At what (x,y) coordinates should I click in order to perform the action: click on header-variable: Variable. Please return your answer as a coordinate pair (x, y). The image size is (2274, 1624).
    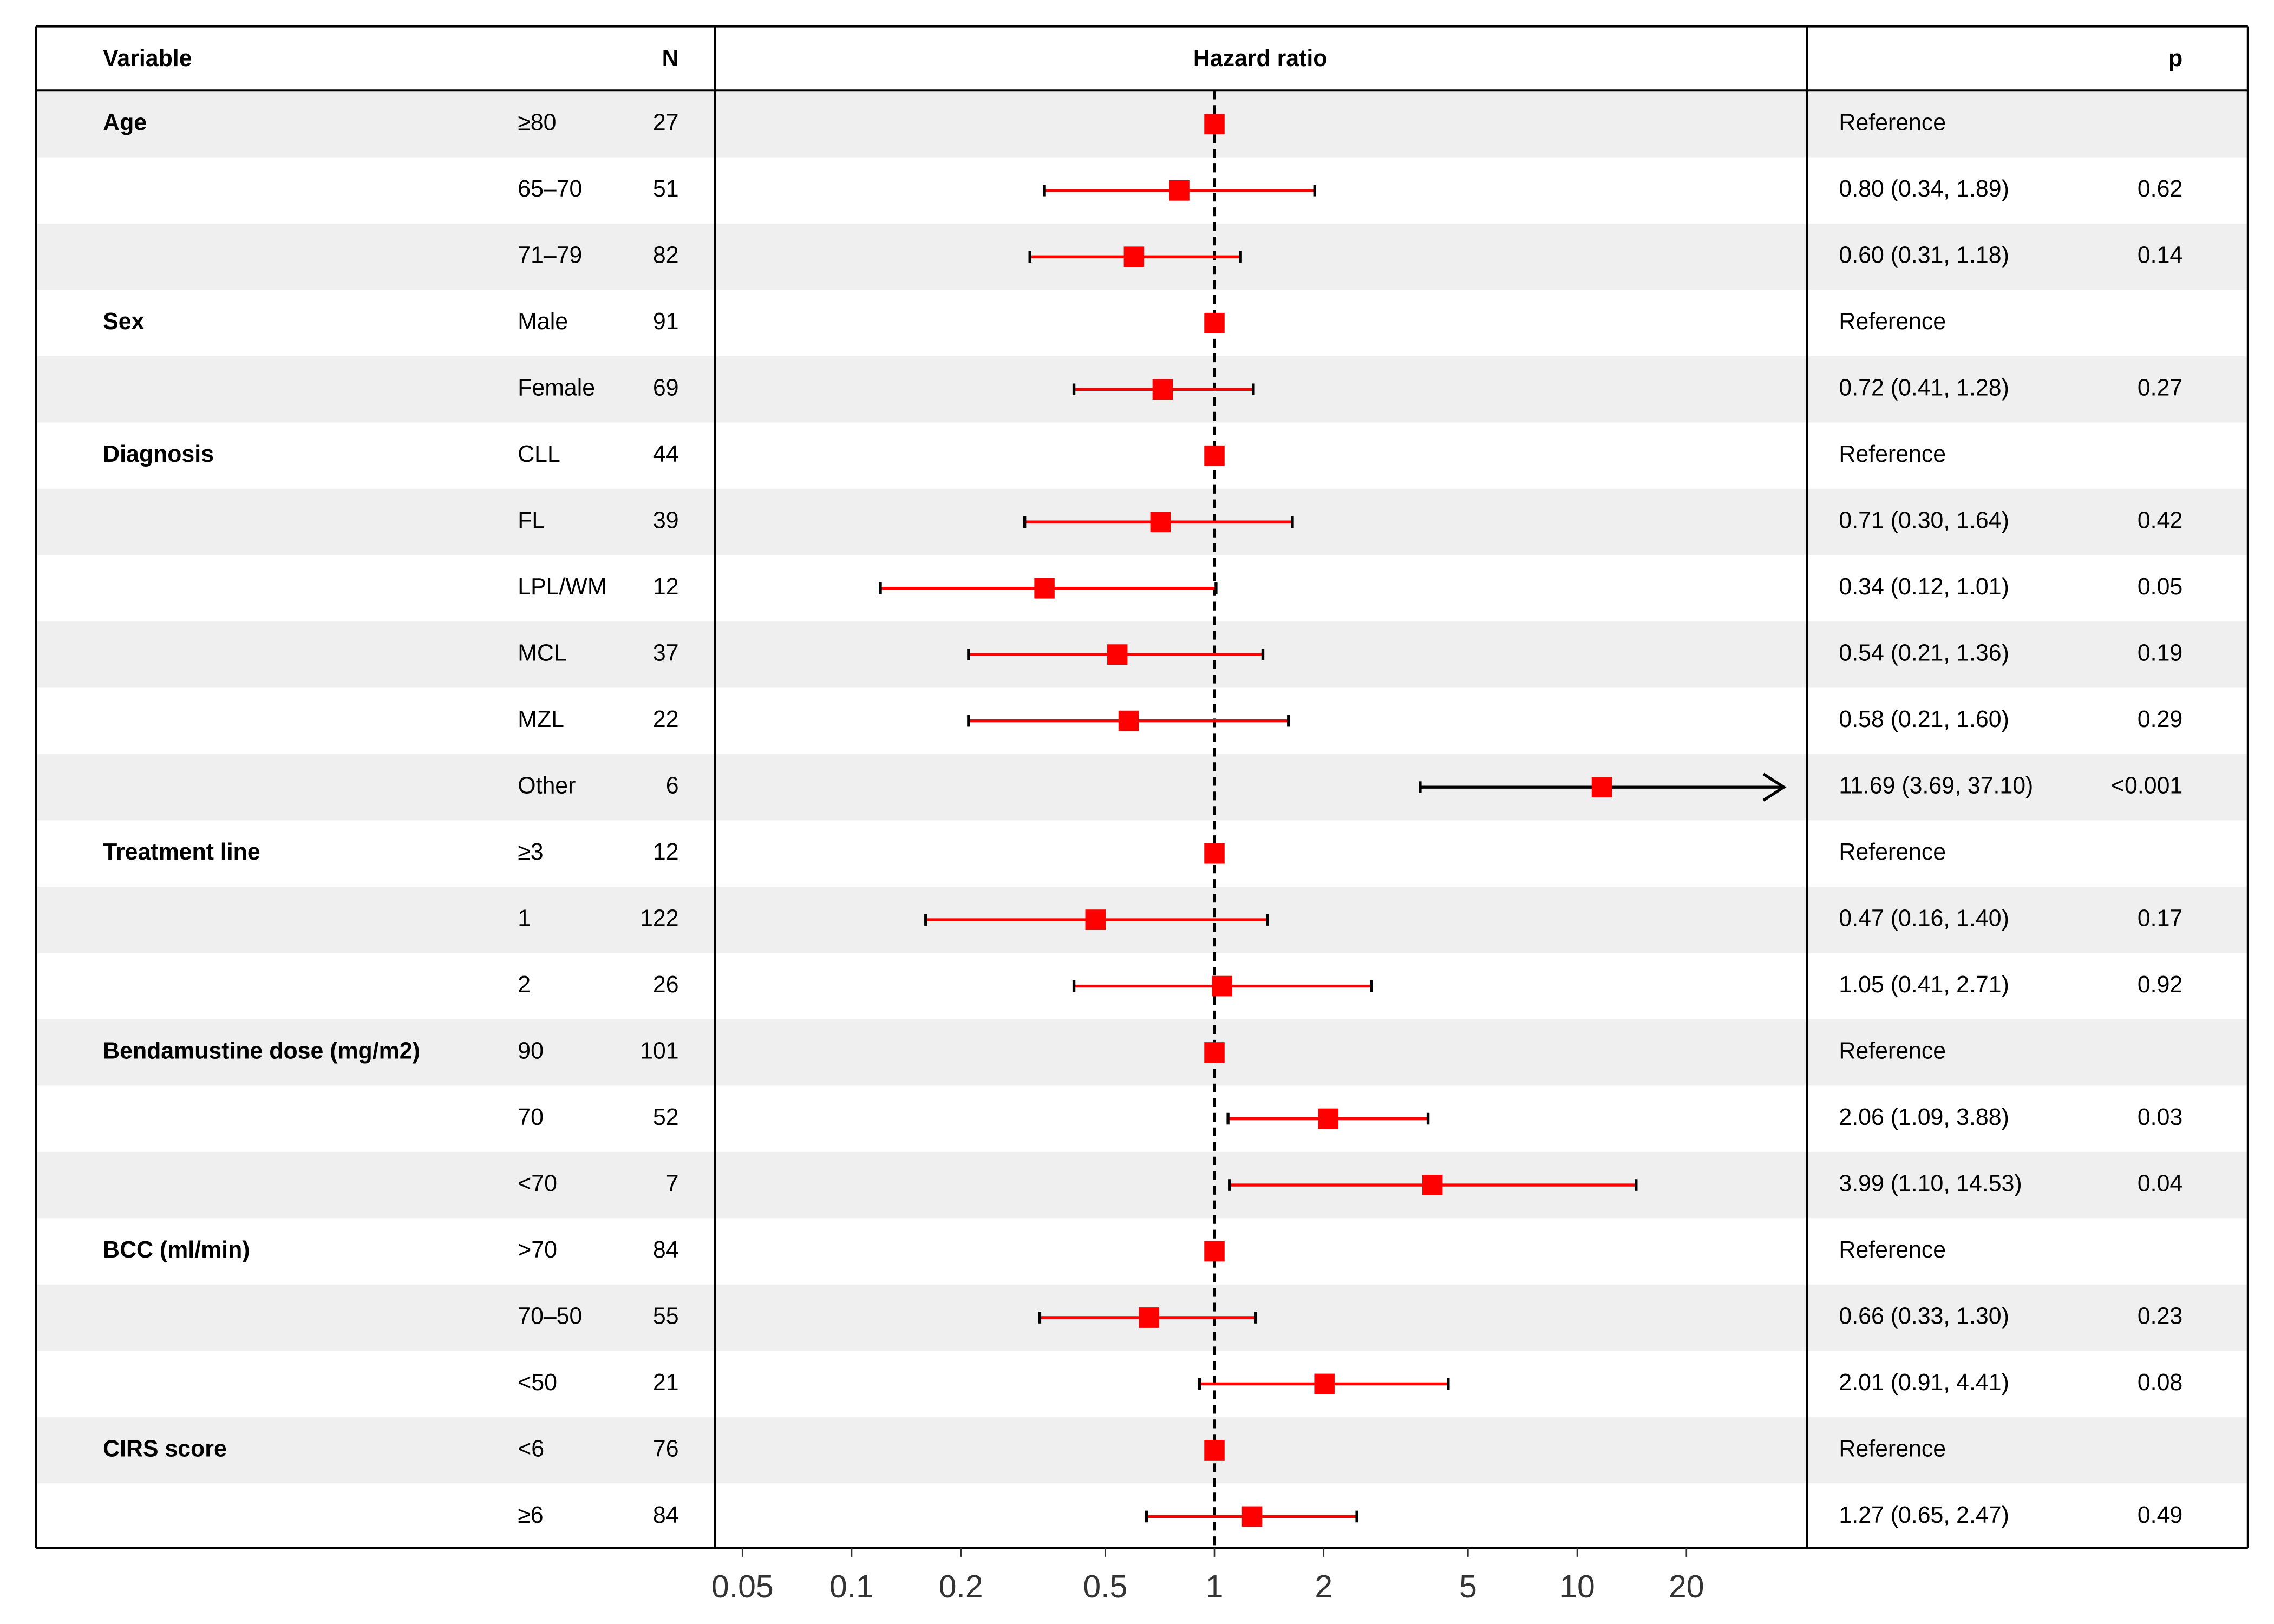
    Looking at the image, I should click on (148, 58).